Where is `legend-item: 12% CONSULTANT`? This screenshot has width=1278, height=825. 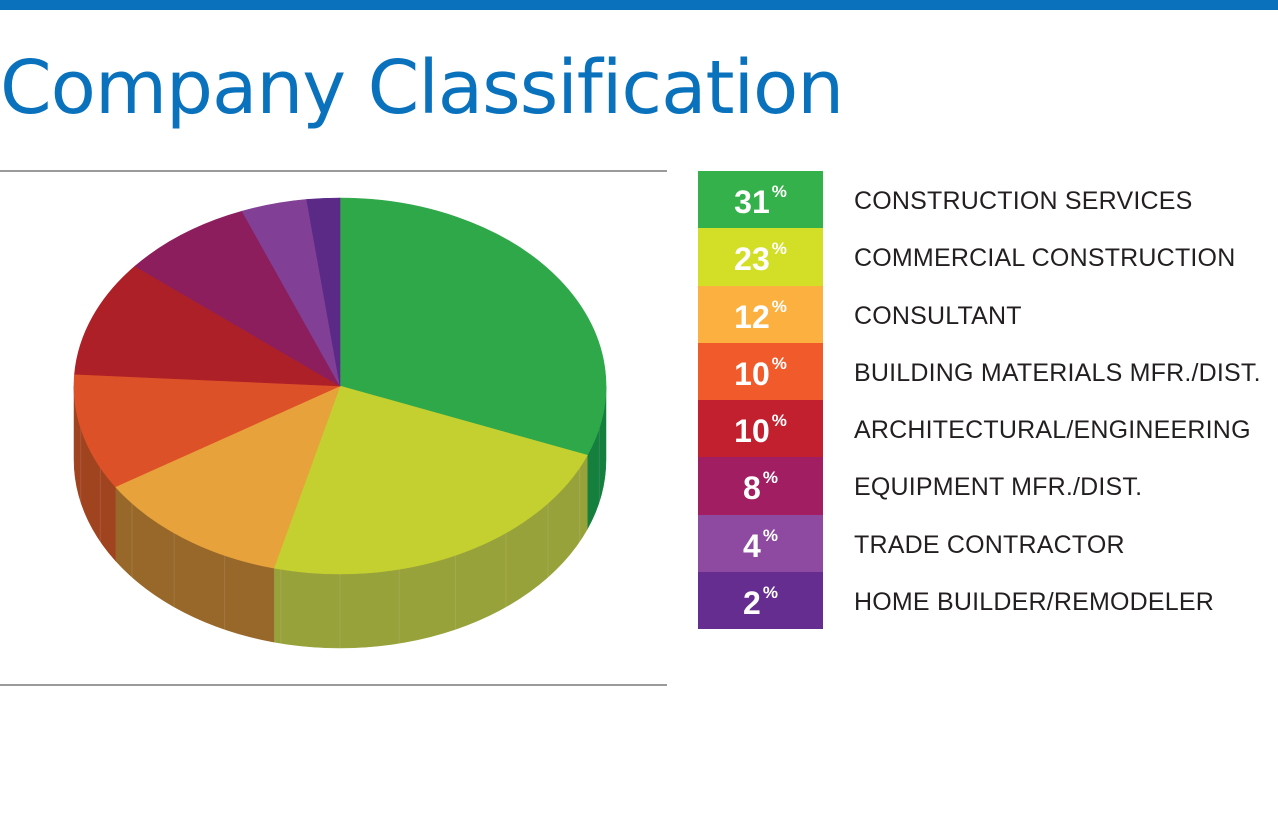 legend-item: 12% CONSULTANT is located at coordinates (988, 314).